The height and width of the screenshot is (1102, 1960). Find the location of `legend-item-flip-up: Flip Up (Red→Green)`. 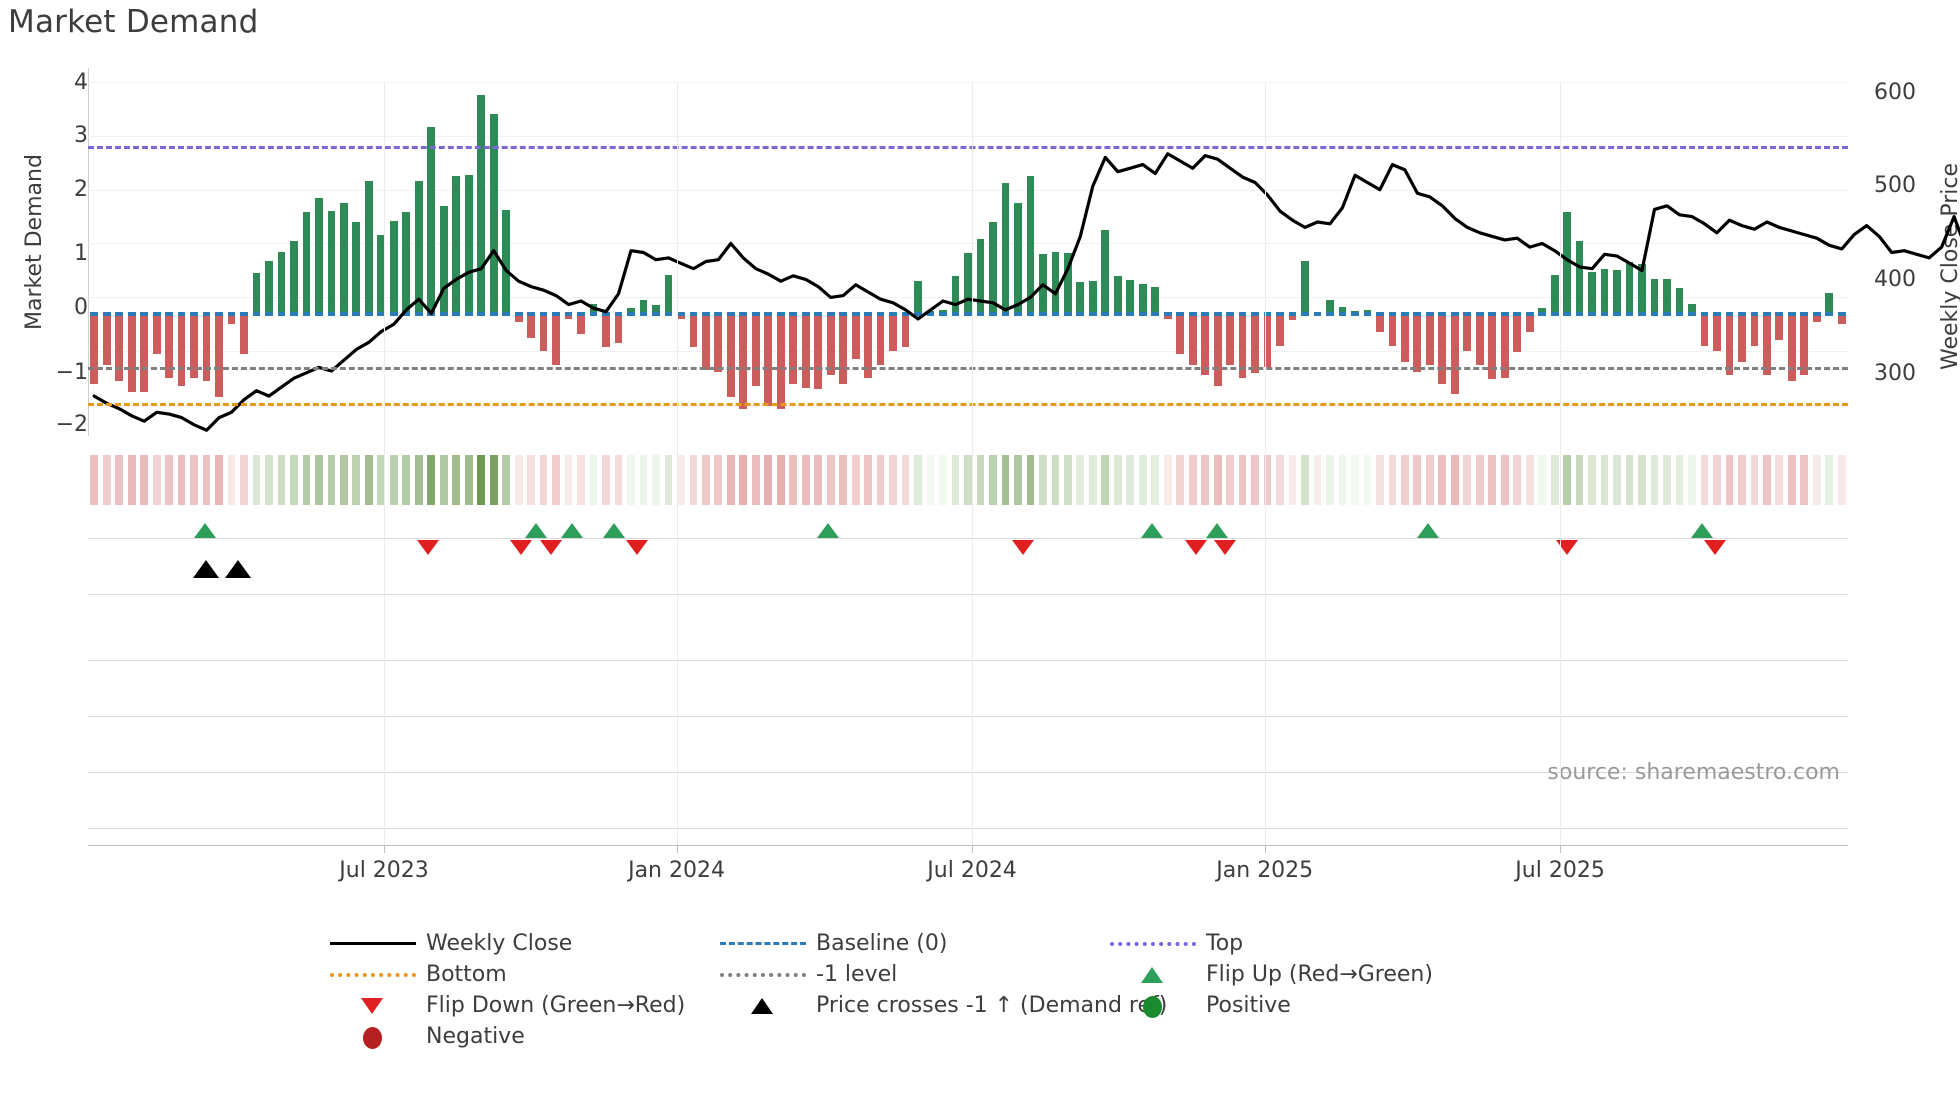

legend-item-flip-up: Flip Up (Red→Green) is located at coordinates (1271, 974).